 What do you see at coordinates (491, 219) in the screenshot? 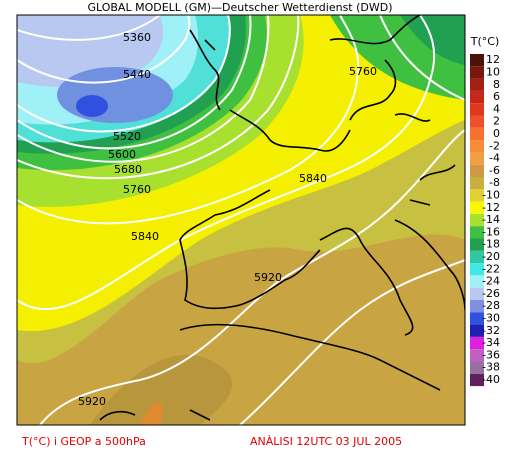
I see `legend-label: -14` at bounding box center [491, 219].